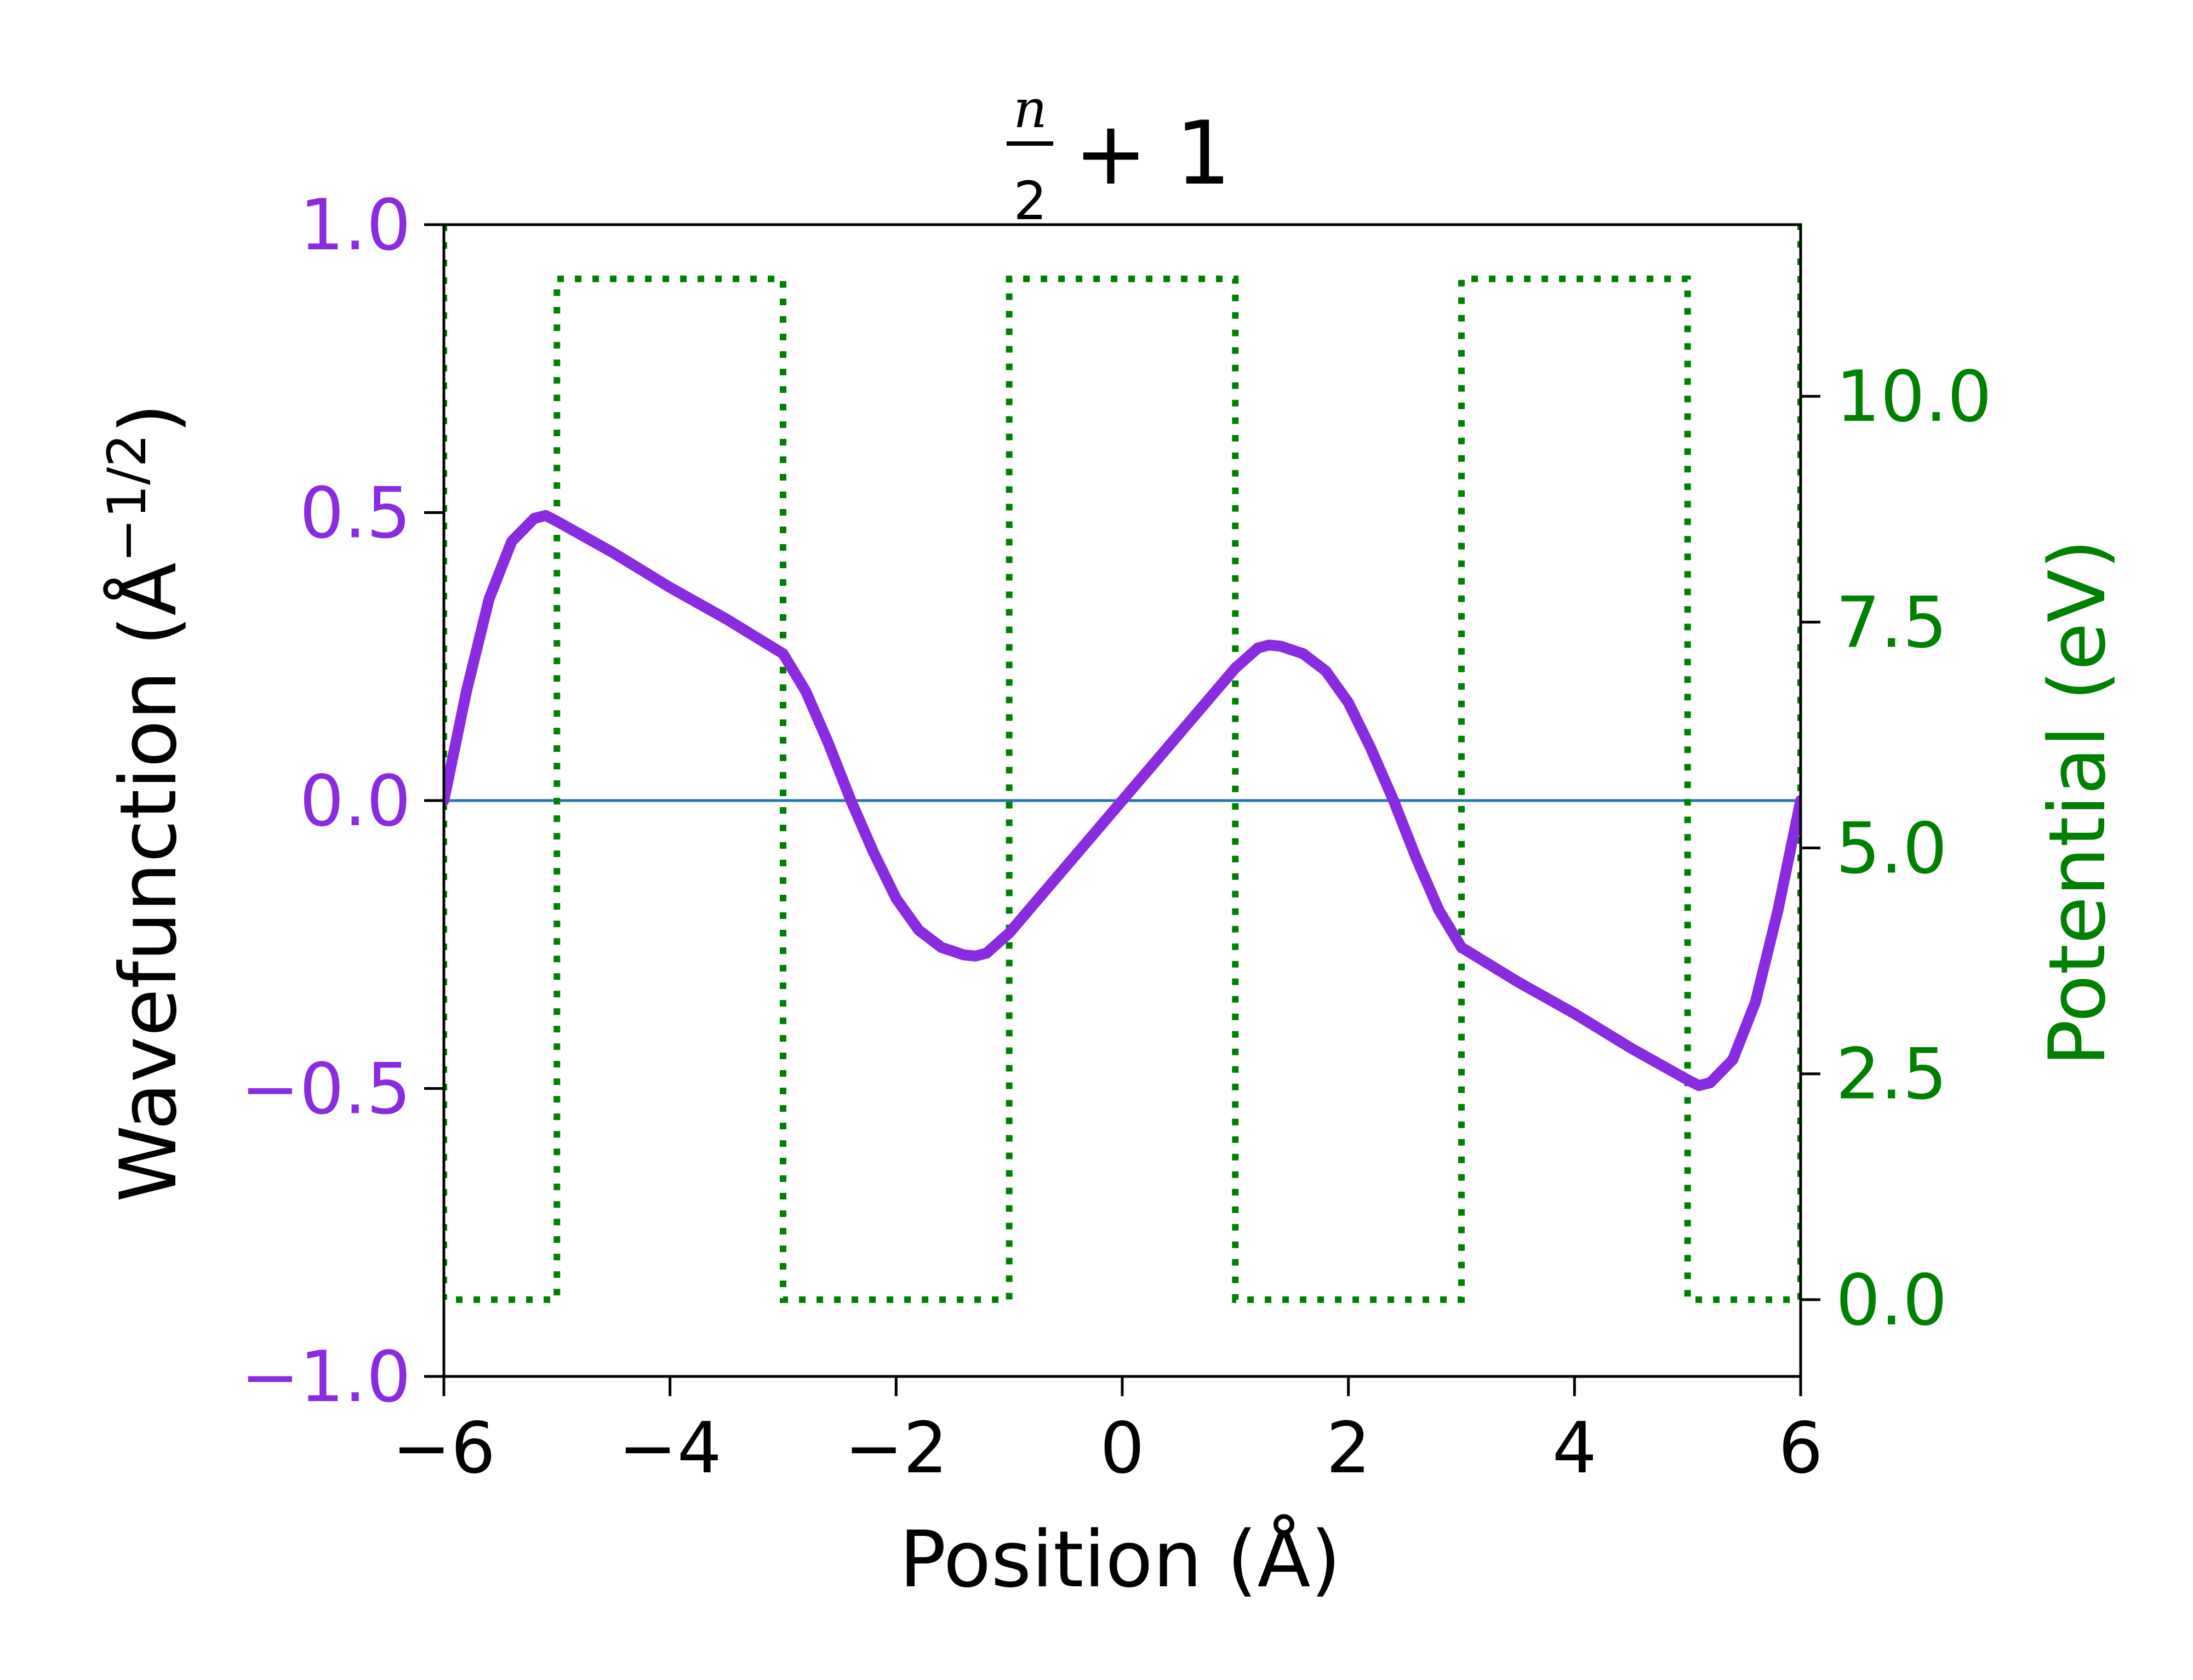 This screenshot has width=2193, height=1680. Describe the element at coordinates (1800, 1448) in the screenshot. I see `x-tick-label: 6` at that location.